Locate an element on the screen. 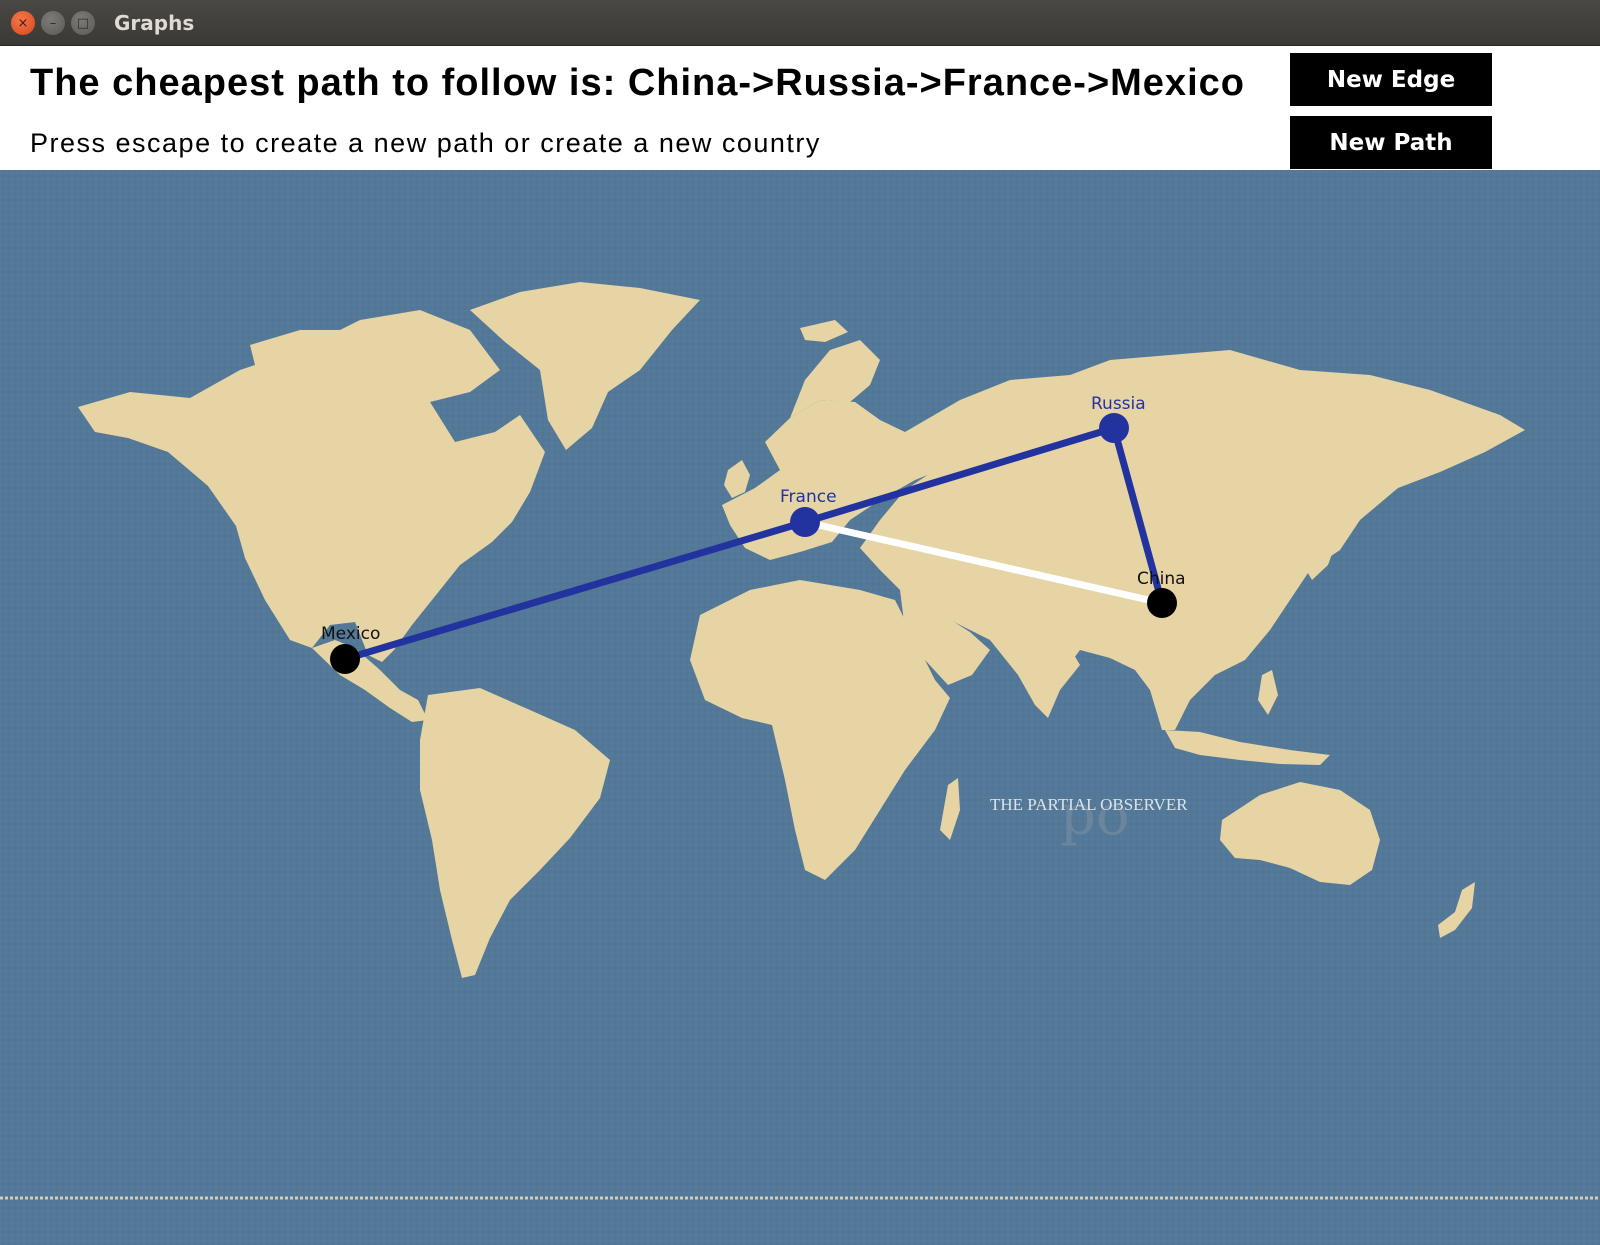 The height and width of the screenshot is (1245, 1600). edge-france-china is located at coordinates (983, 562).